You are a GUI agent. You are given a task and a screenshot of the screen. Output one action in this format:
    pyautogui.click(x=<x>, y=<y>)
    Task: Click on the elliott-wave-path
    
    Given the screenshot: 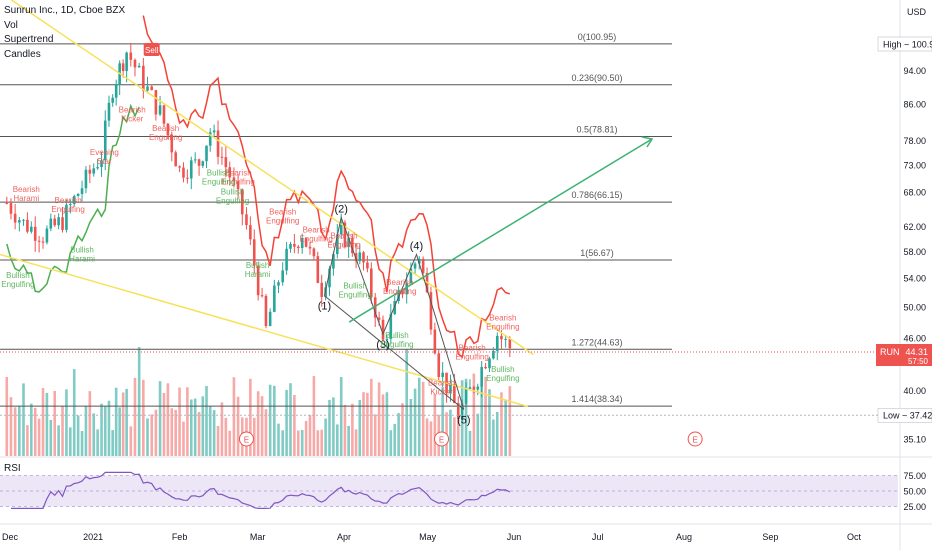 What is the action you would take?
    pyautogui.click(x=394, y=312)
    